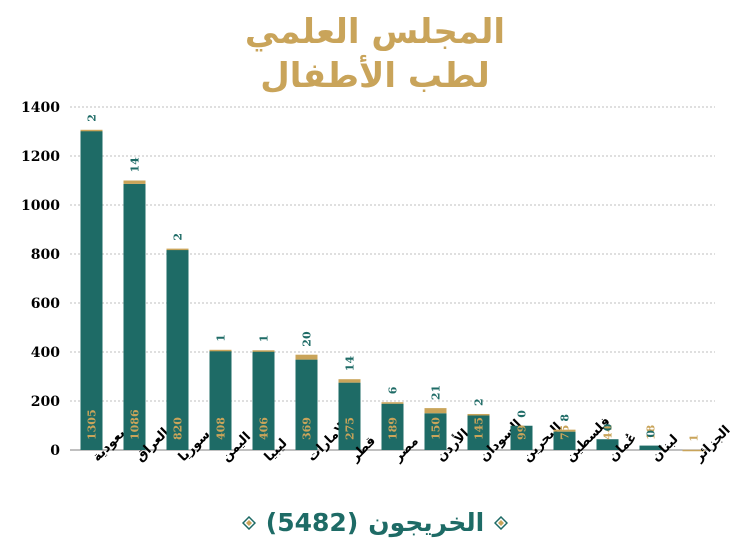 The image size is (750, 557). What do you see at coordinates (522, 432) in the screenshot?
I see `bar-value-label: 99` at bounding box center [522, 432].